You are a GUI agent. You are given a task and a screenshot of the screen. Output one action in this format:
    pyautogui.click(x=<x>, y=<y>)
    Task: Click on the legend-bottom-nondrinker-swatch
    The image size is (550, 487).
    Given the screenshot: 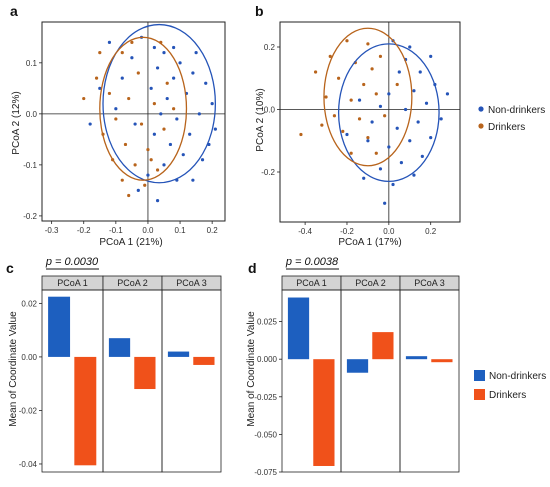 What is the action you would take?
    pyautogui.click(x=479, y=375)
    